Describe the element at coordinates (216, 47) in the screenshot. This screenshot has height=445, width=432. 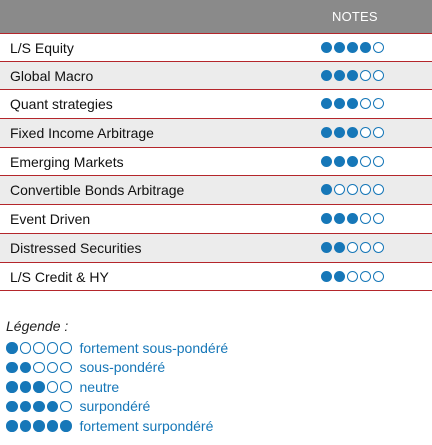
I see `table-row: L/S Equity` at that location.